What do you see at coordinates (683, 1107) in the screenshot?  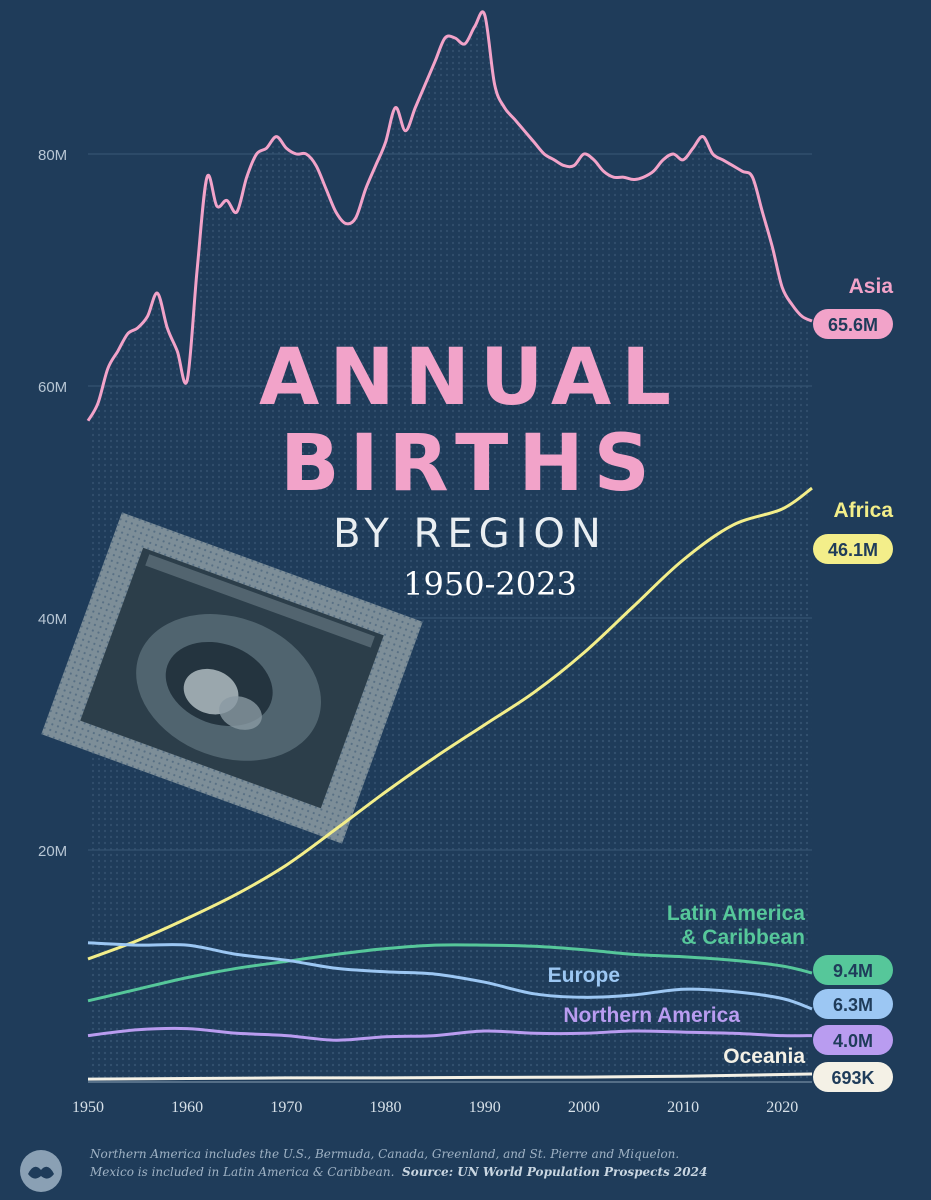 I see `x-tick-label: 2010` at bounding box center [683, 1107].